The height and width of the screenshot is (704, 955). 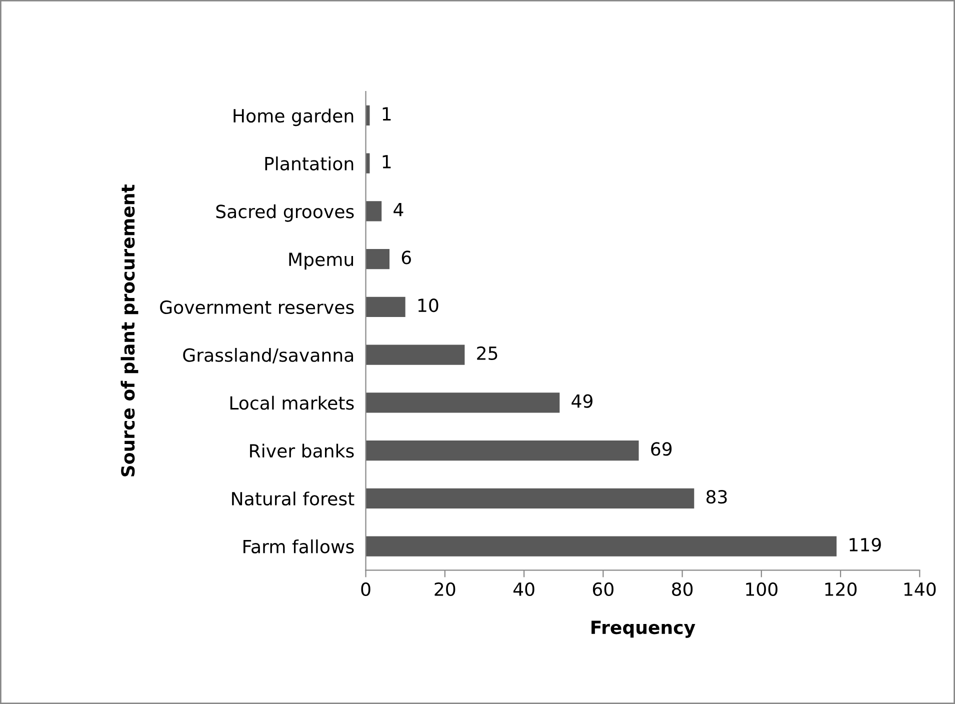 What do you see at coordinates (682, 589) in the screenshot?
I see `x-tick-label: 80` at bounding box center [682, 589].